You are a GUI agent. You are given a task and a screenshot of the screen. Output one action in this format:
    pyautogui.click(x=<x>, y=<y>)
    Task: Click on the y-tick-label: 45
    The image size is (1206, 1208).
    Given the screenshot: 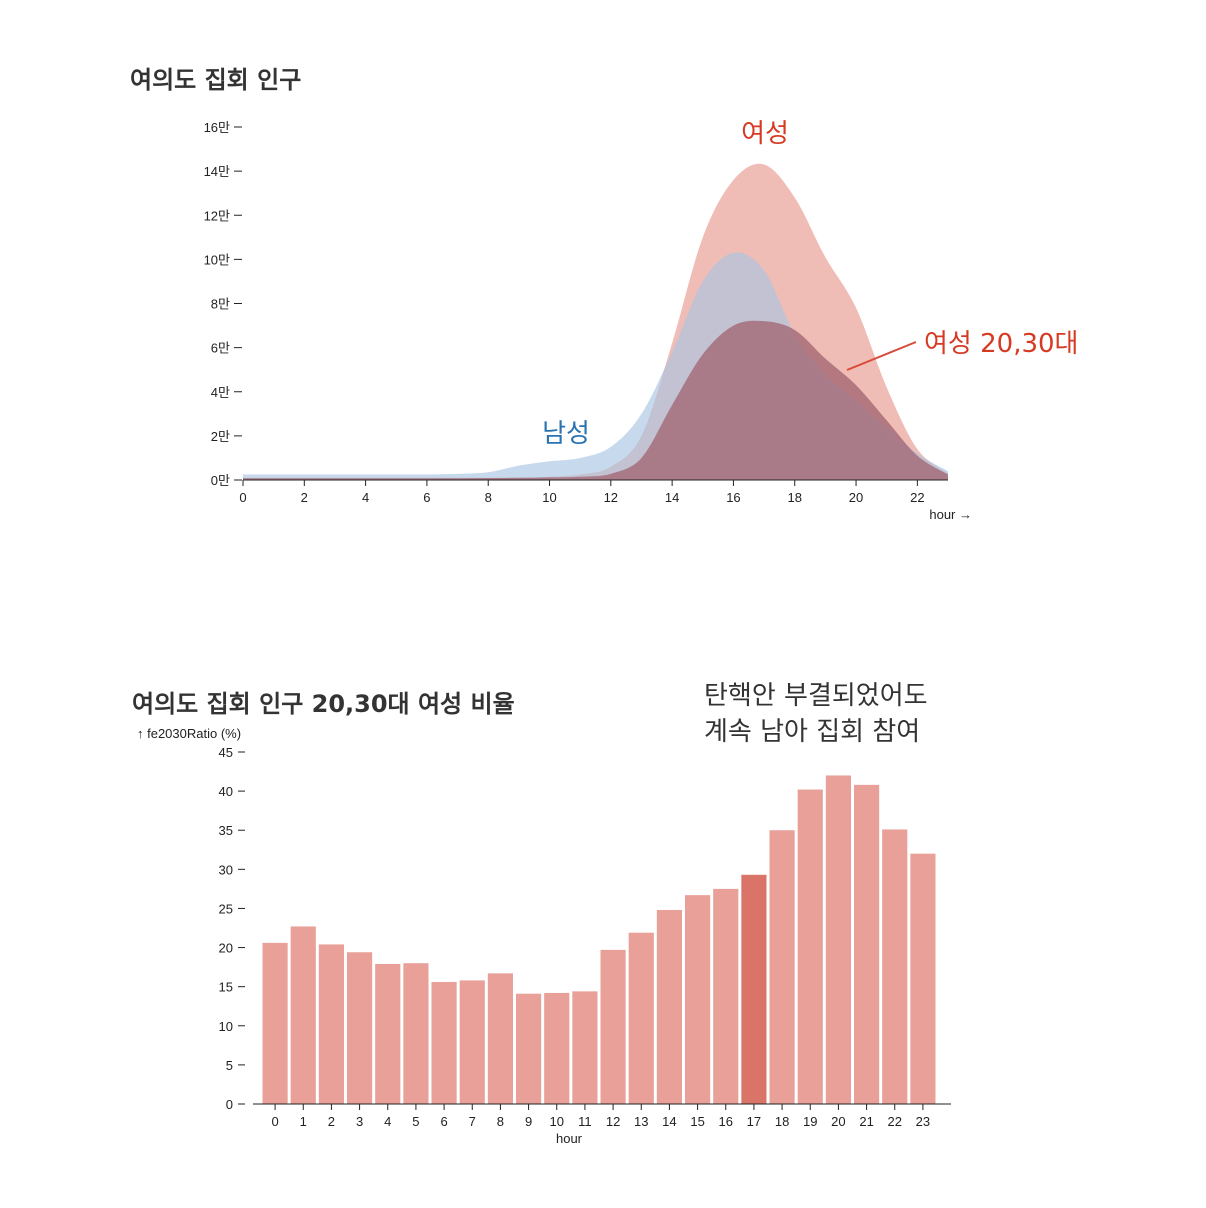 What is the action you would take?
    pyautogui.click(x=226, y=752)
    